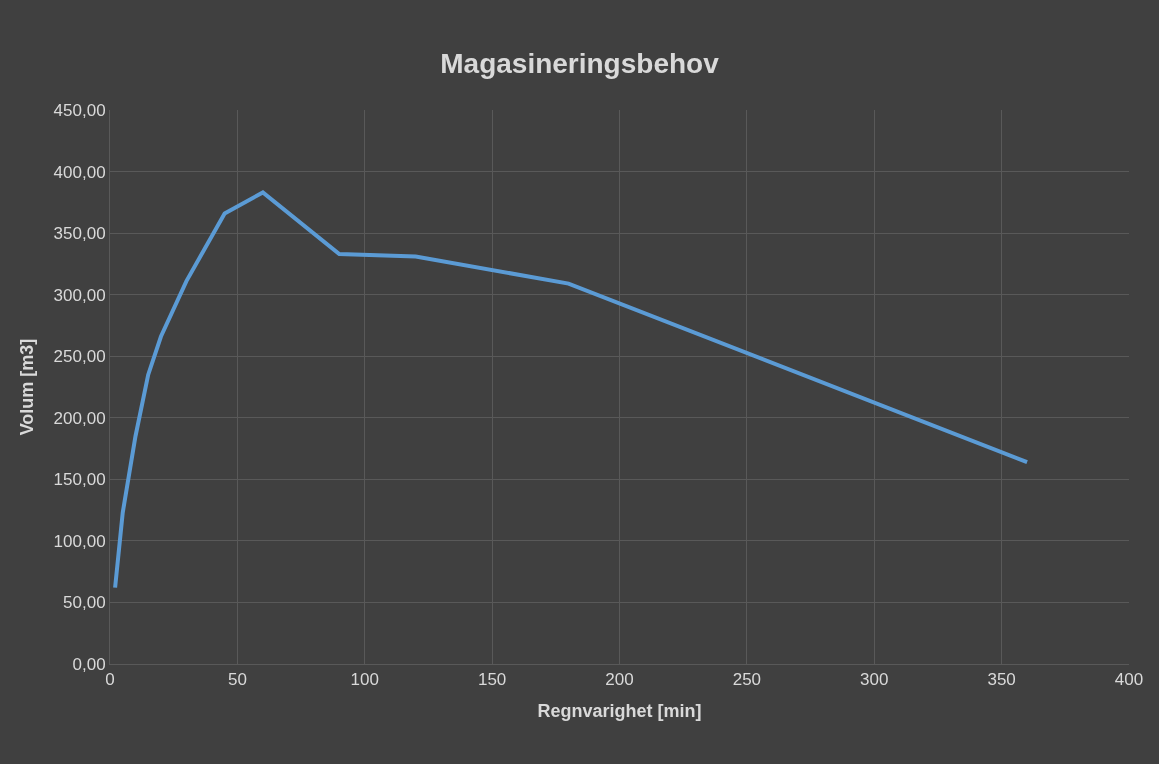 This screenshot has width=1159, height=764. I want to click on y-tick-label: 0,00, so click(89, 664).